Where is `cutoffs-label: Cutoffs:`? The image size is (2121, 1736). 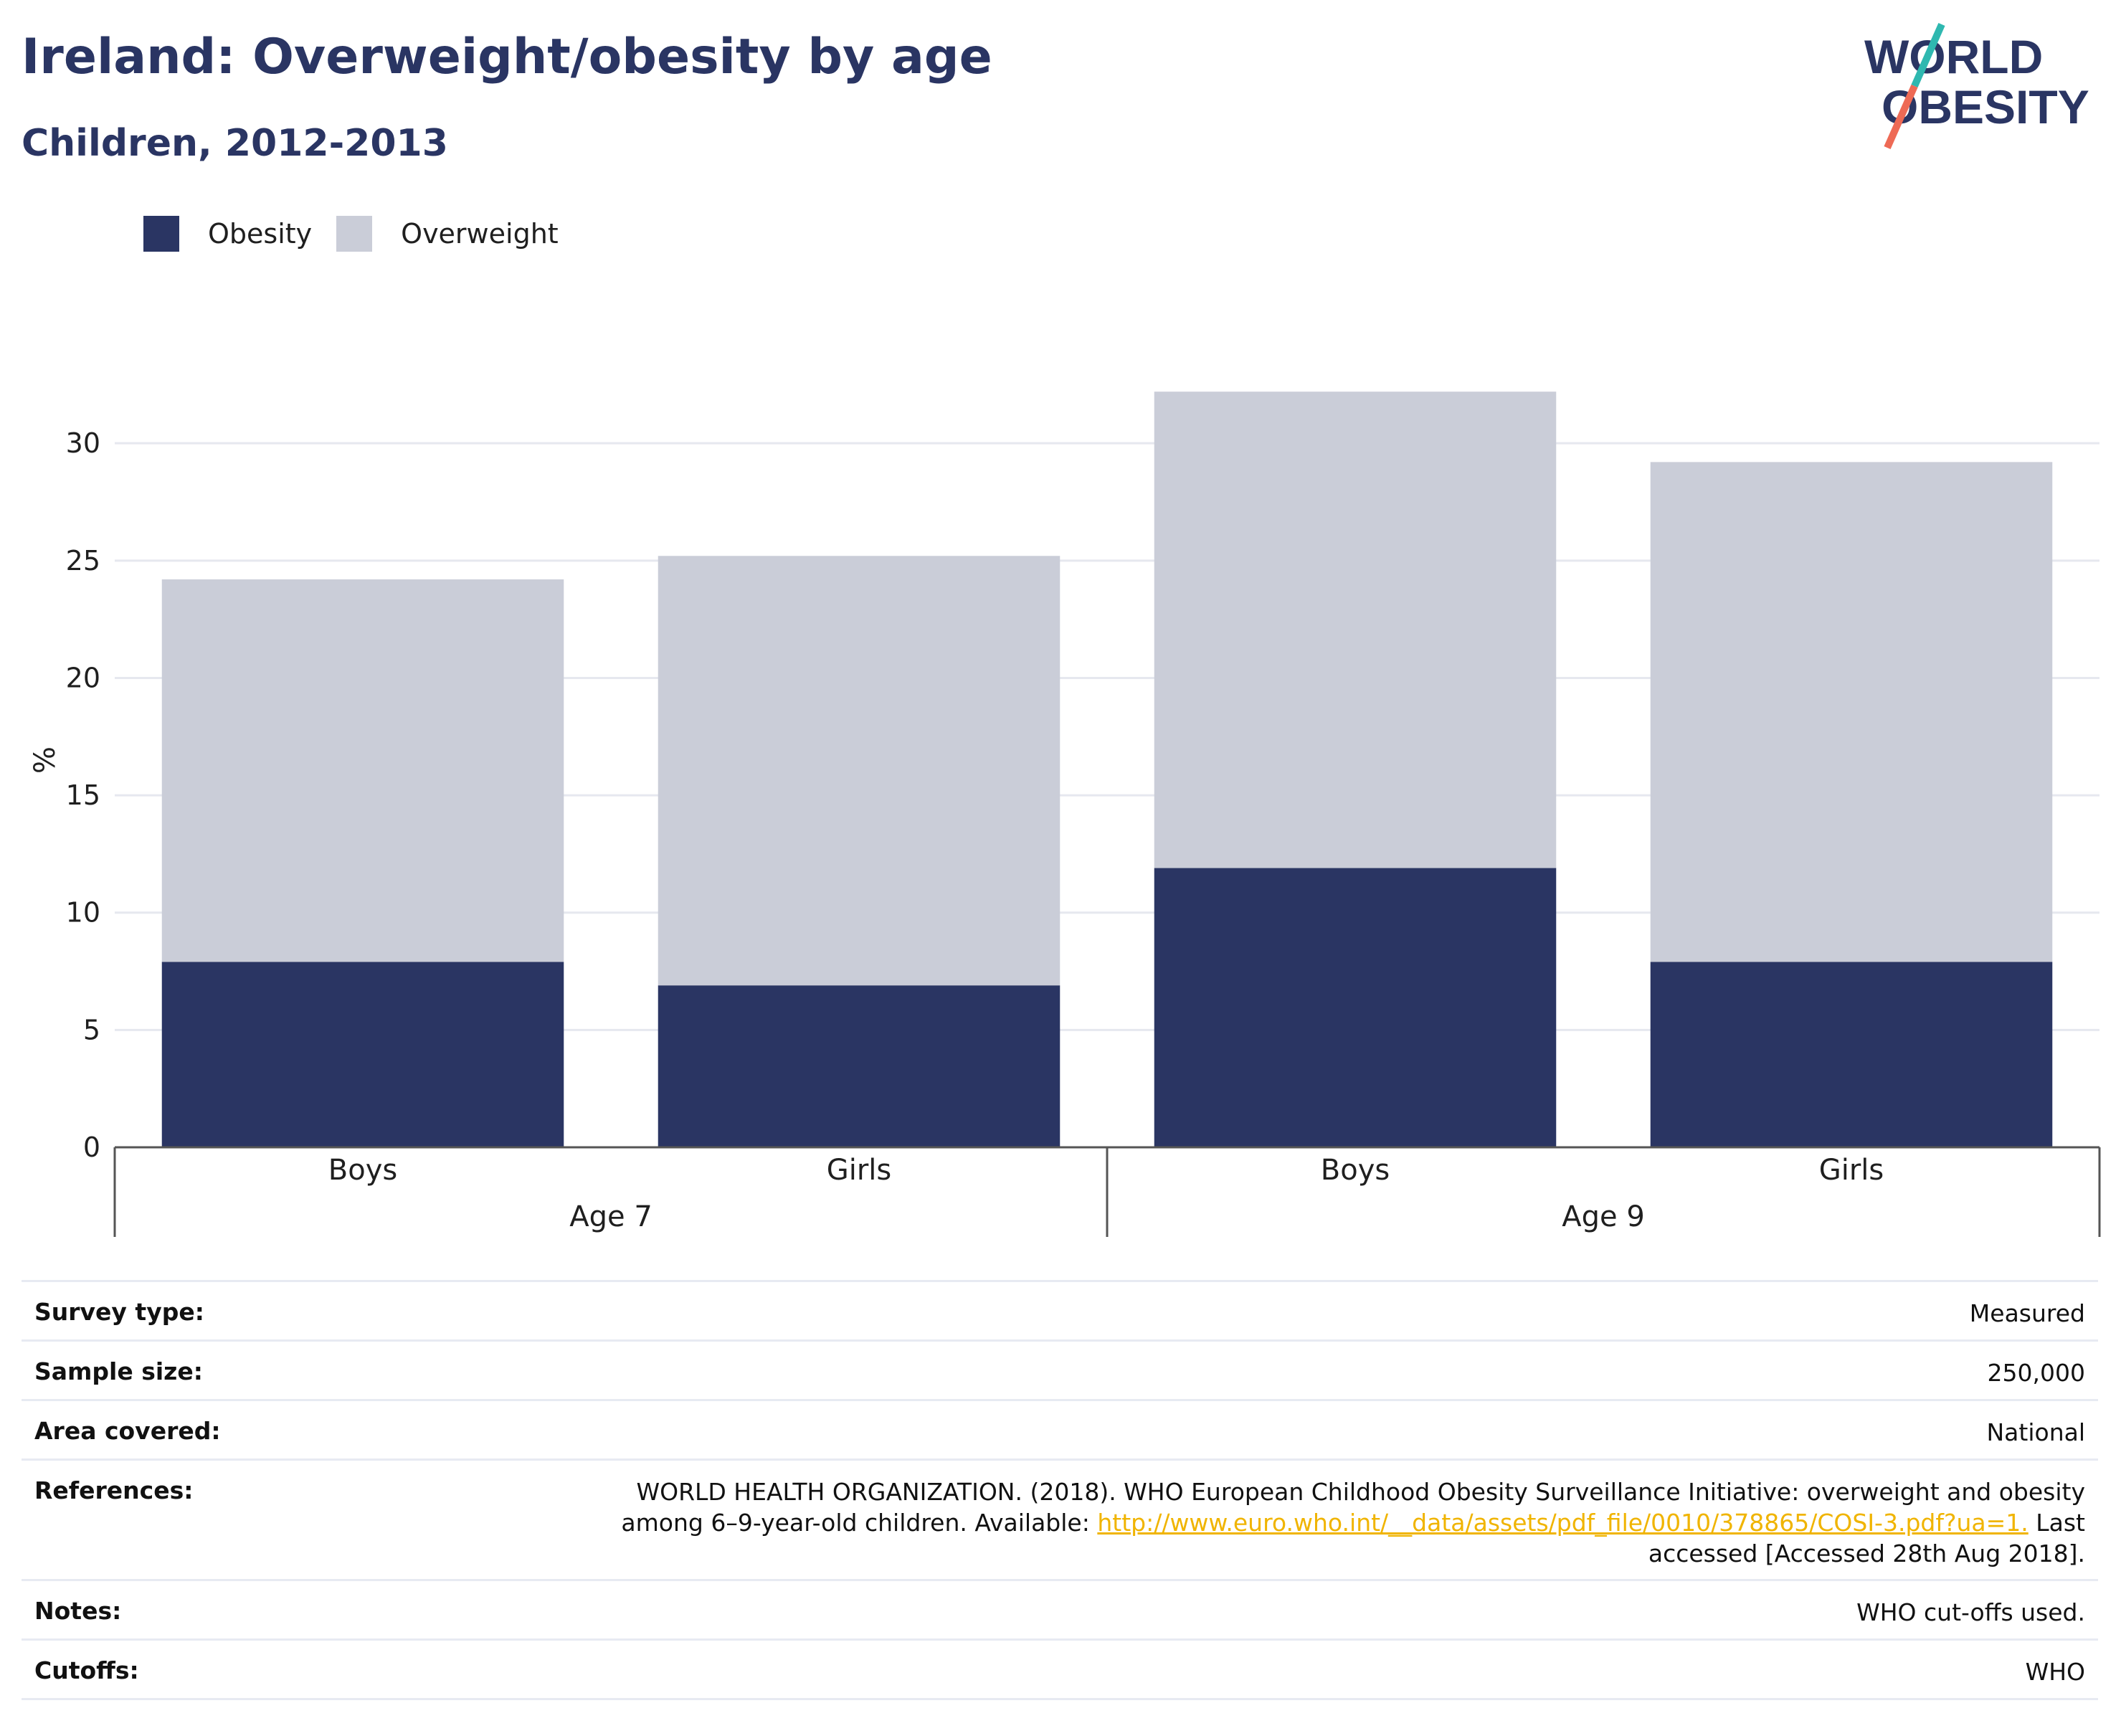 cutoffs-label: Cutoffs: is located at coordinates (86, 1670).